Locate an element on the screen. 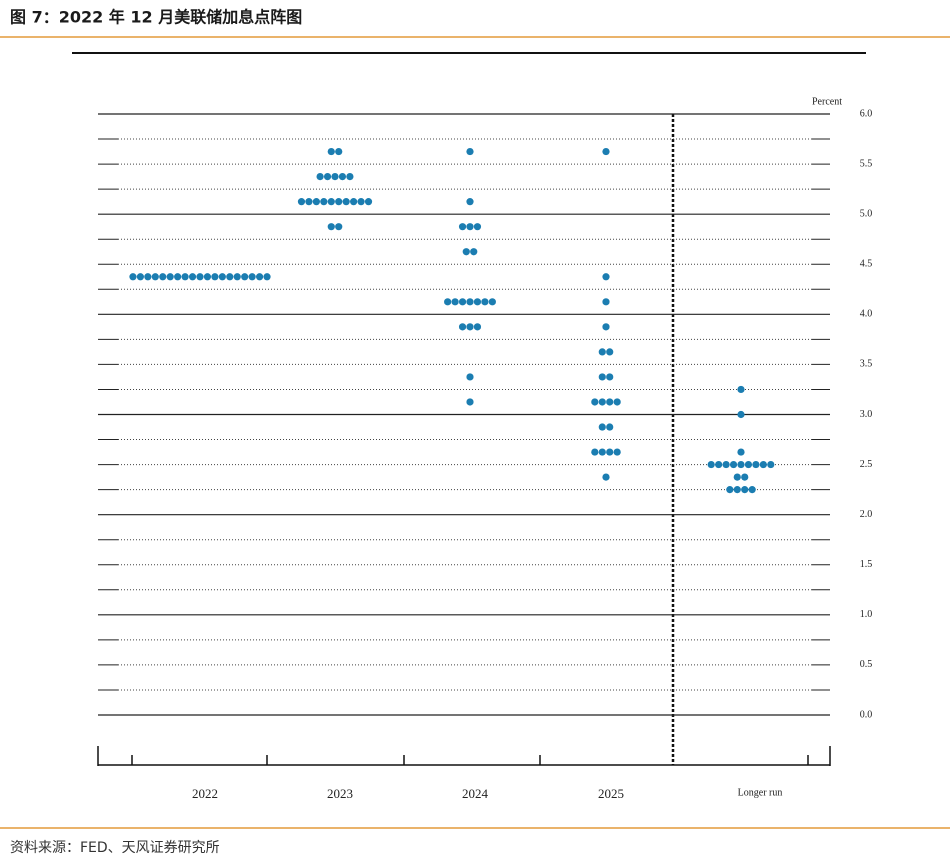  y-tick-label: 1.0 is located at coordinates (866, 614).